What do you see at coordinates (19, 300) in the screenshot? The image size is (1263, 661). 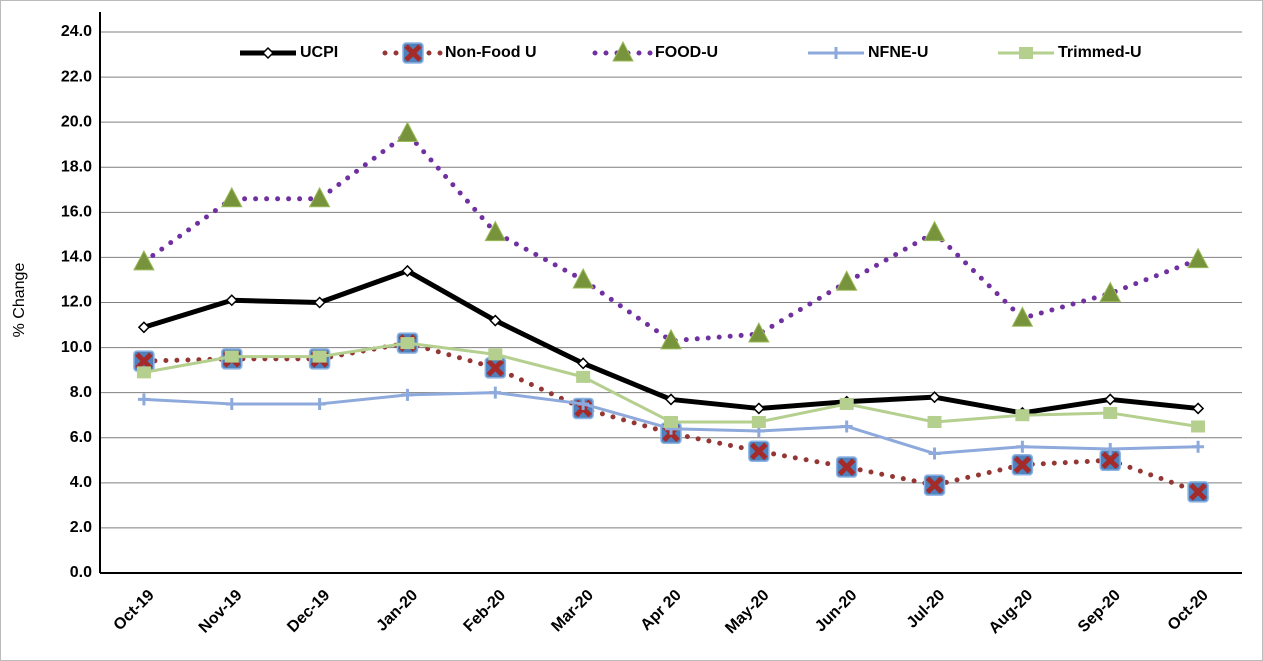 I see `y-axis-label: % Change` at bounding box center [19, 300].